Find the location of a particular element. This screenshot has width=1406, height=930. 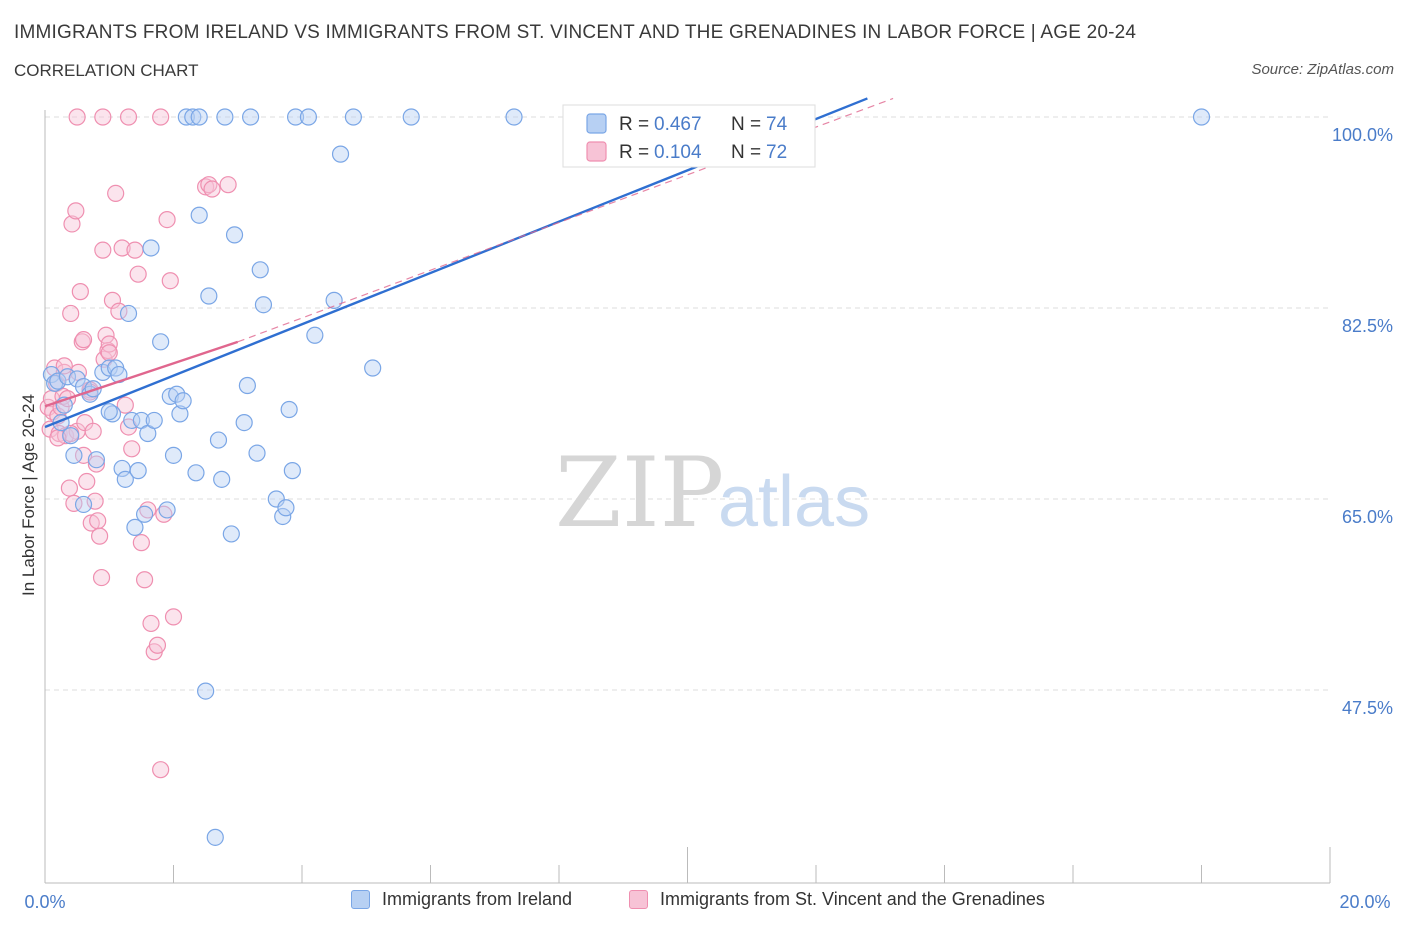

legend-blue-r-label: R = is located at coordinates (634, 124).